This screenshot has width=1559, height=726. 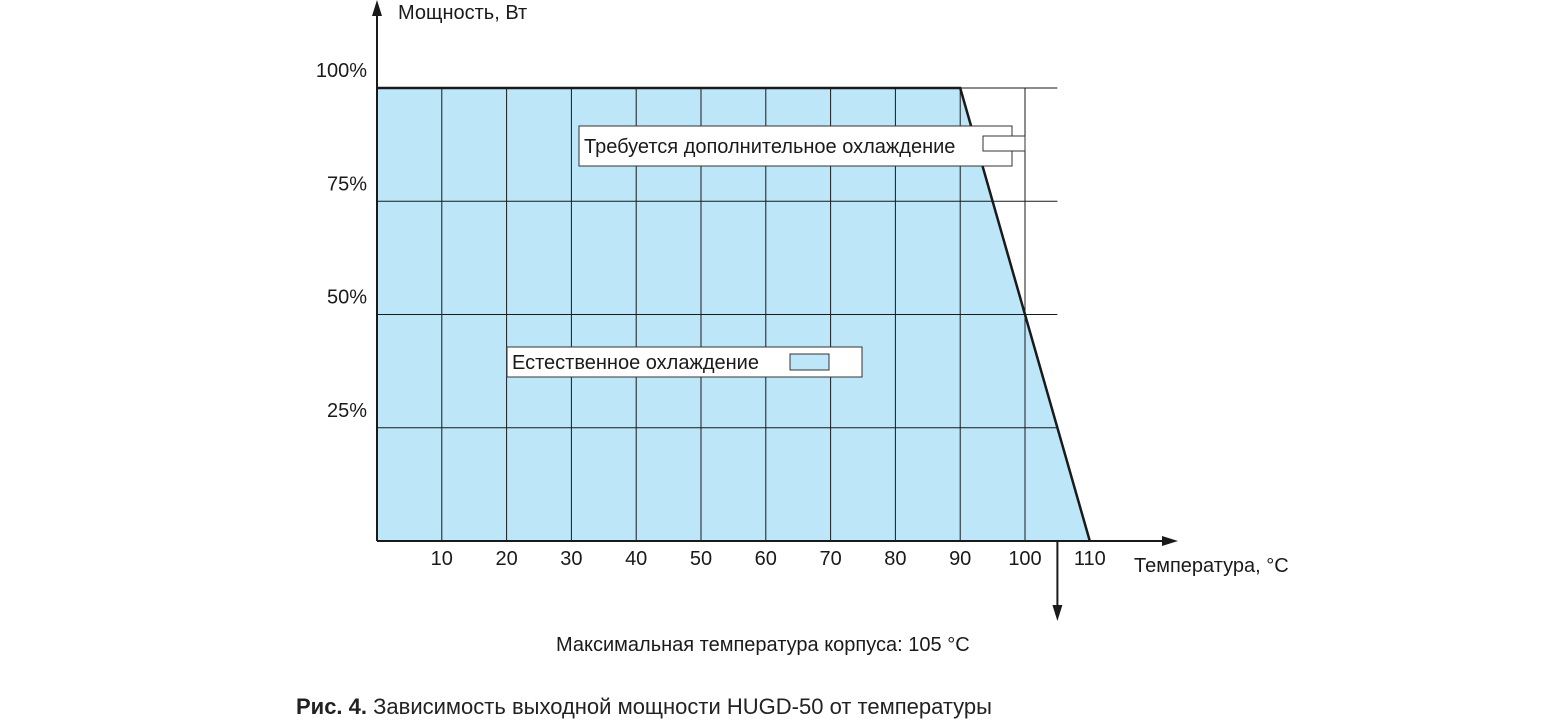 What do you see at coordinates (571, 559) in the screenshot?
I see `x-tick-label-30: 30` at bounding box center [571, 559].